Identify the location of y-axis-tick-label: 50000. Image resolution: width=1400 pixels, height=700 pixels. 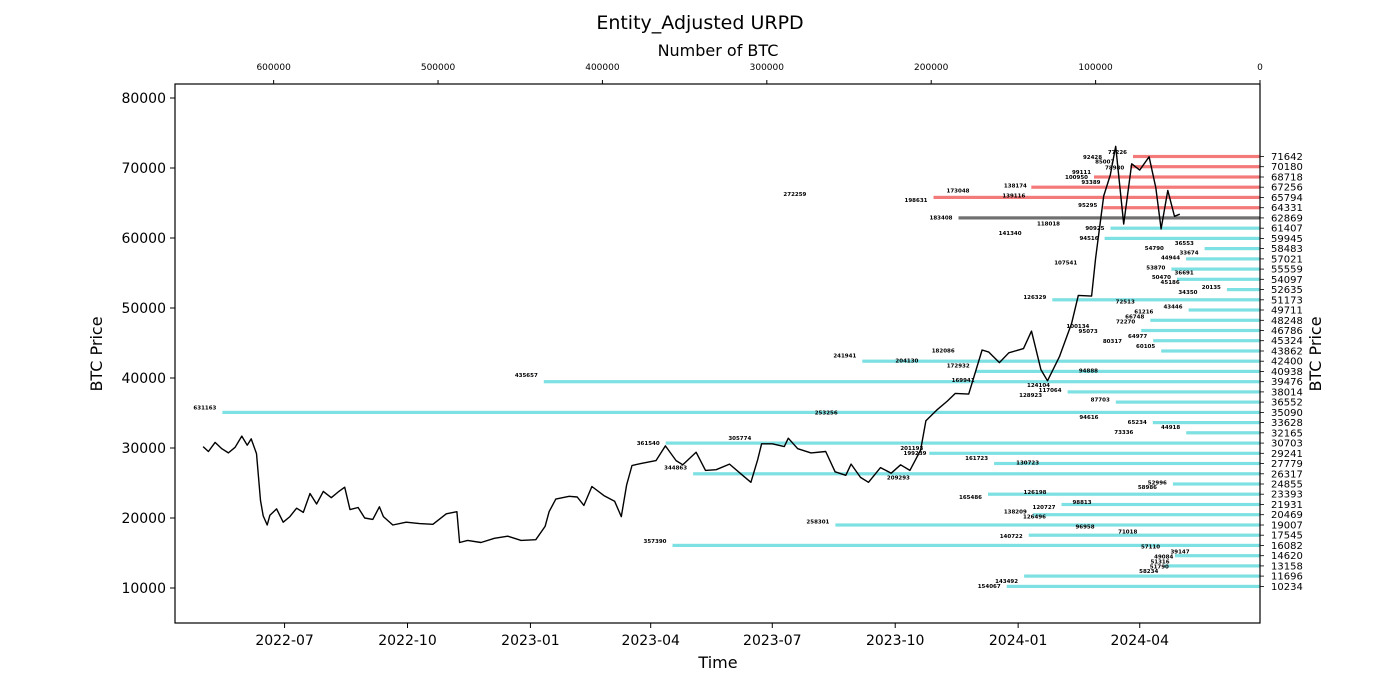
(143, 309).